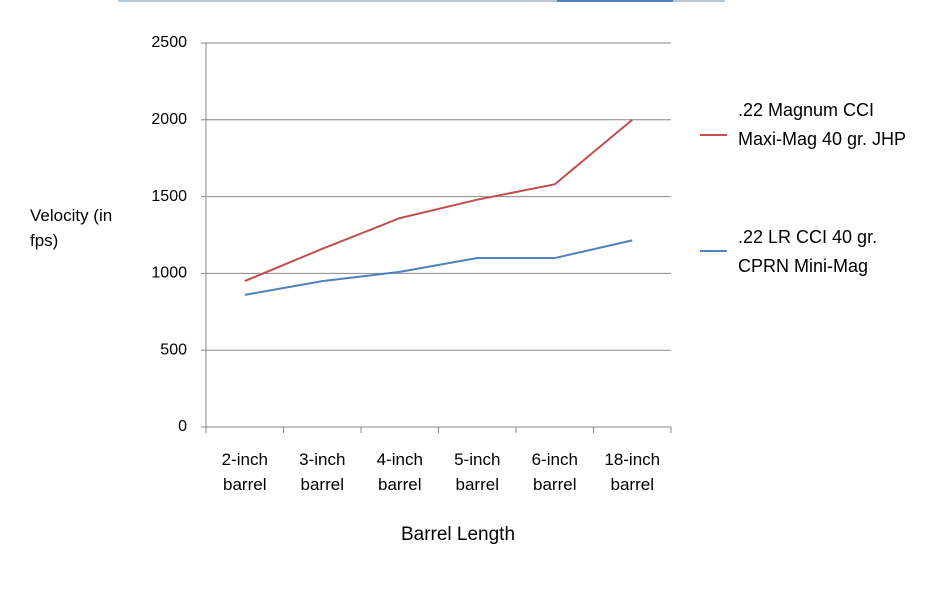  What do you see at coordinates (399, 472) in the screenshot?
I see `x-tick-label: 4-inch barrel` at bounding box center [399, 472].